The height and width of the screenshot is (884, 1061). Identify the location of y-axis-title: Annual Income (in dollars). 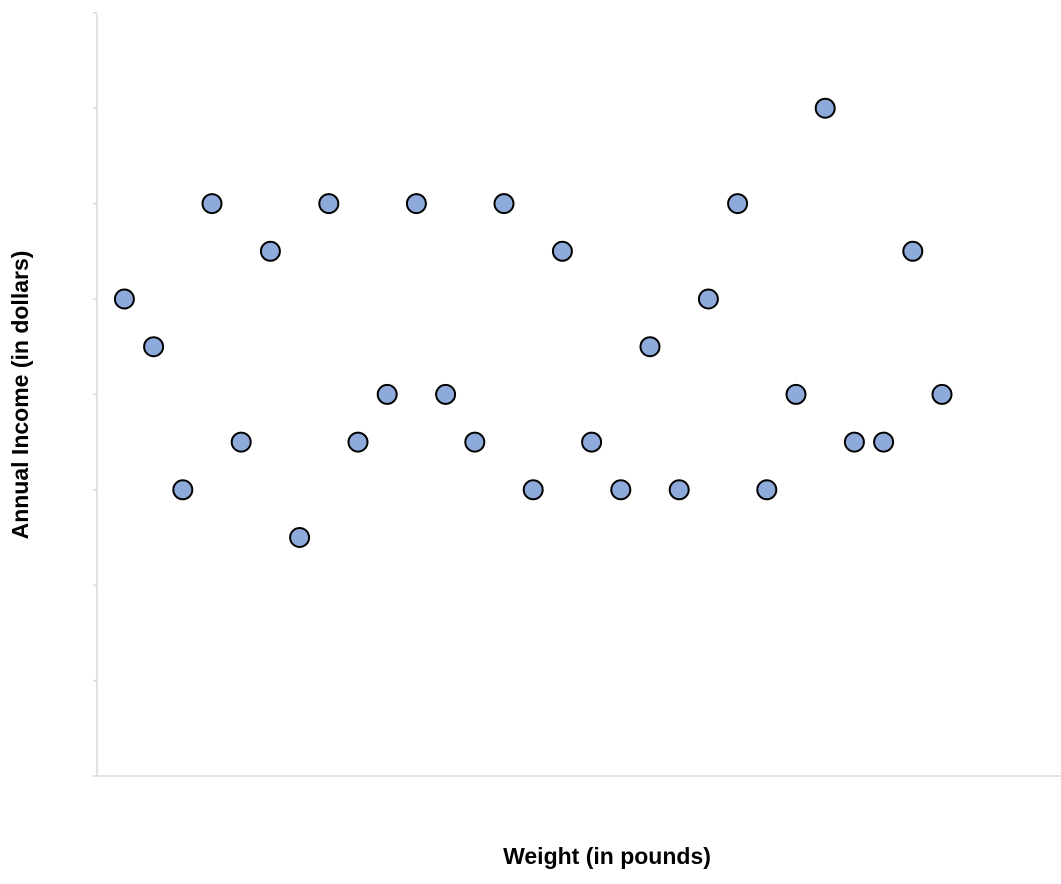
(20, 395).